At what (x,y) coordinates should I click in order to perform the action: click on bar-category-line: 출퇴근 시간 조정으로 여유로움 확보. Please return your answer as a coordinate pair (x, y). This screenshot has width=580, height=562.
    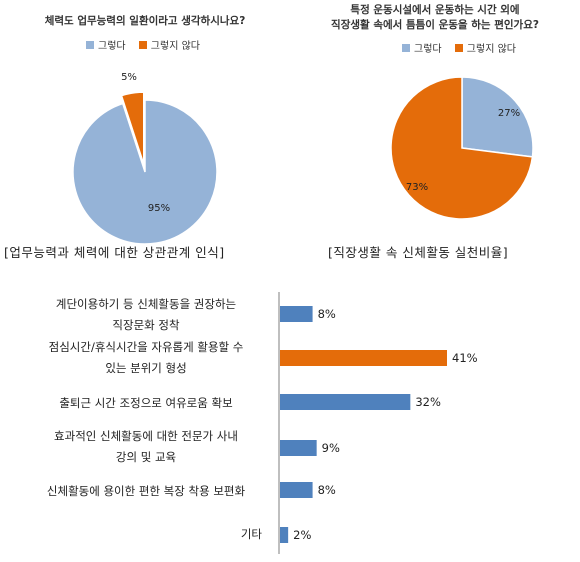
    Looking at the image, I should click on (146, 403).